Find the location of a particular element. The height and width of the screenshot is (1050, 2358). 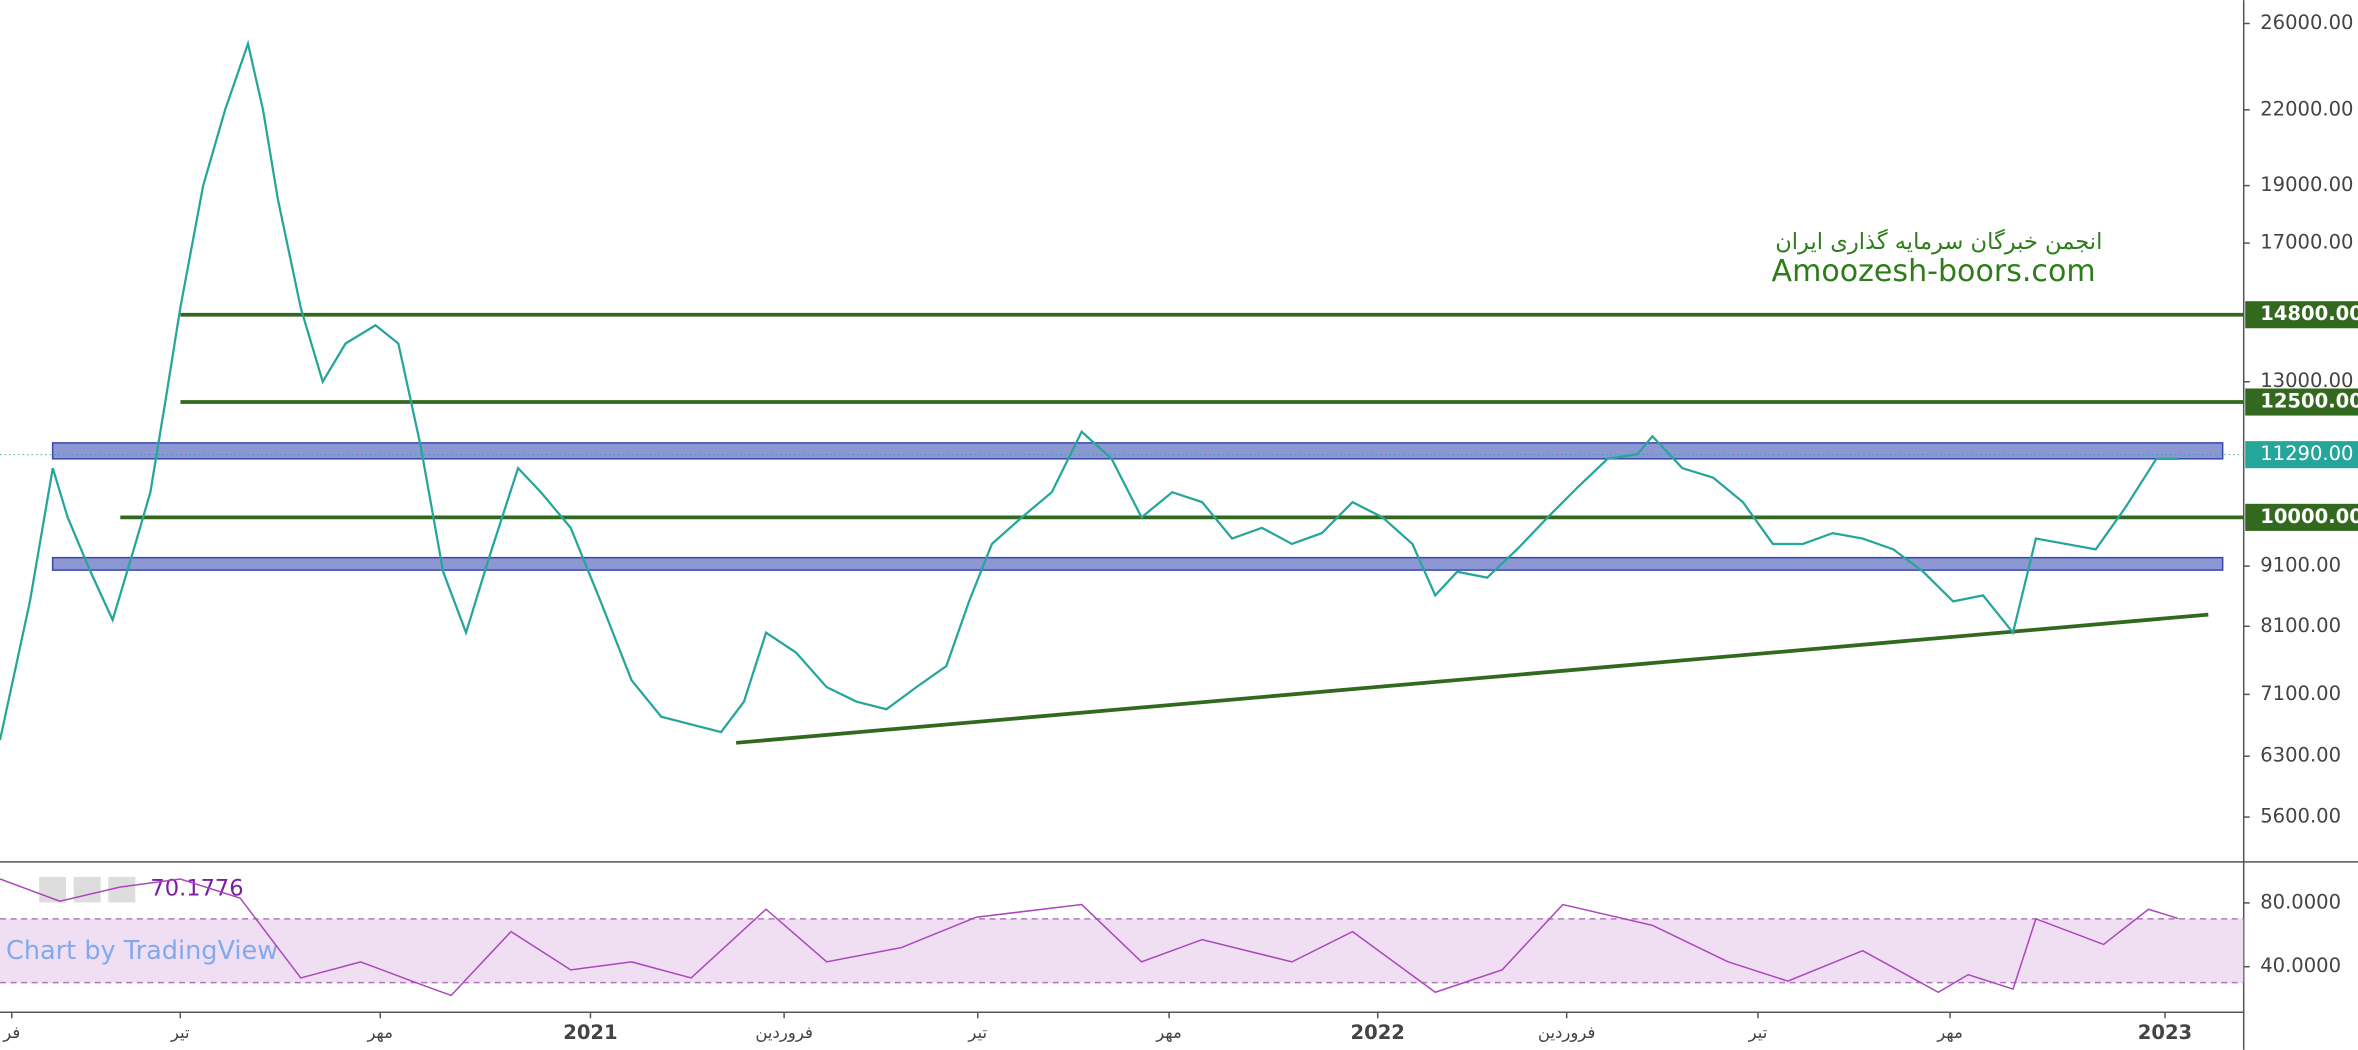

trendline is located at coordinates (1472, 678).